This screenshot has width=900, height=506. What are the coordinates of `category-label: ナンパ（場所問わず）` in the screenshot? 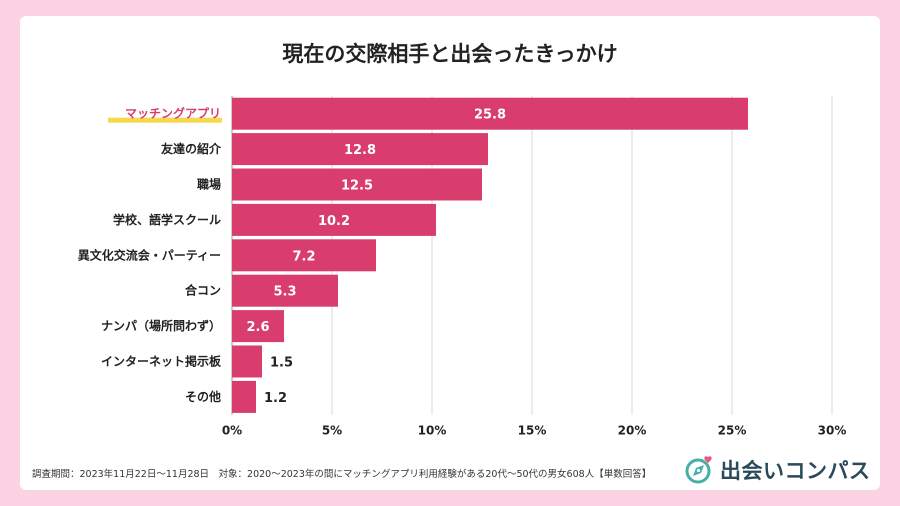 It's located at (161, 325).